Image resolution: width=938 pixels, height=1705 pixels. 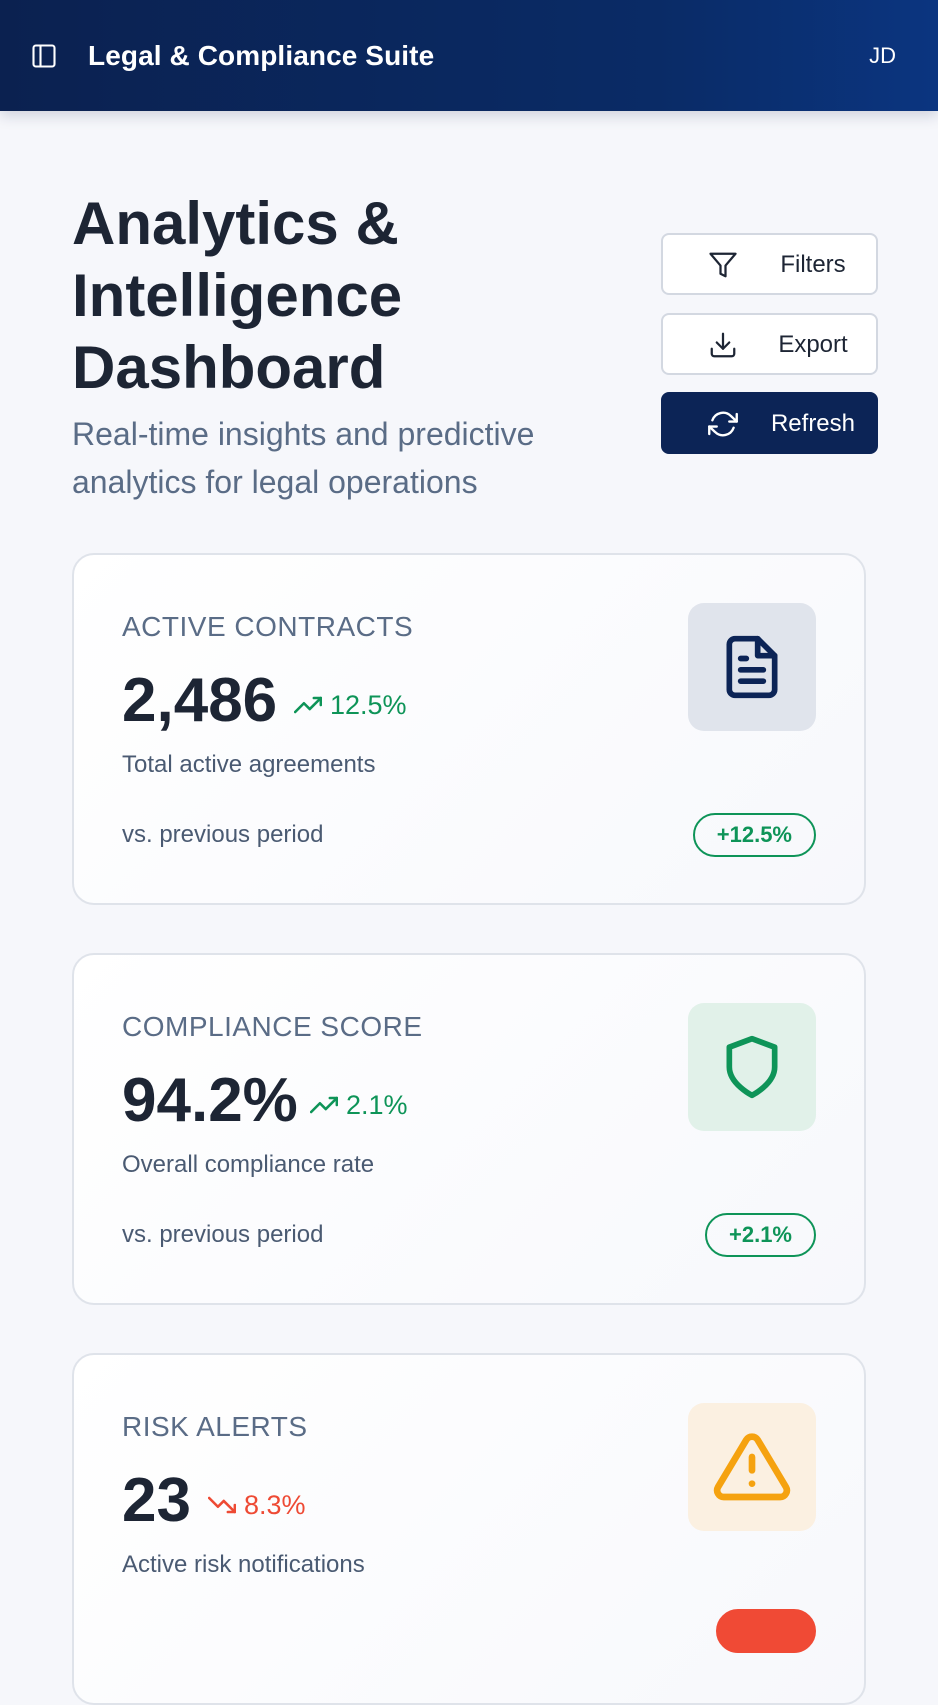 I want to click on filter-icon, so click(x=723, y=265).